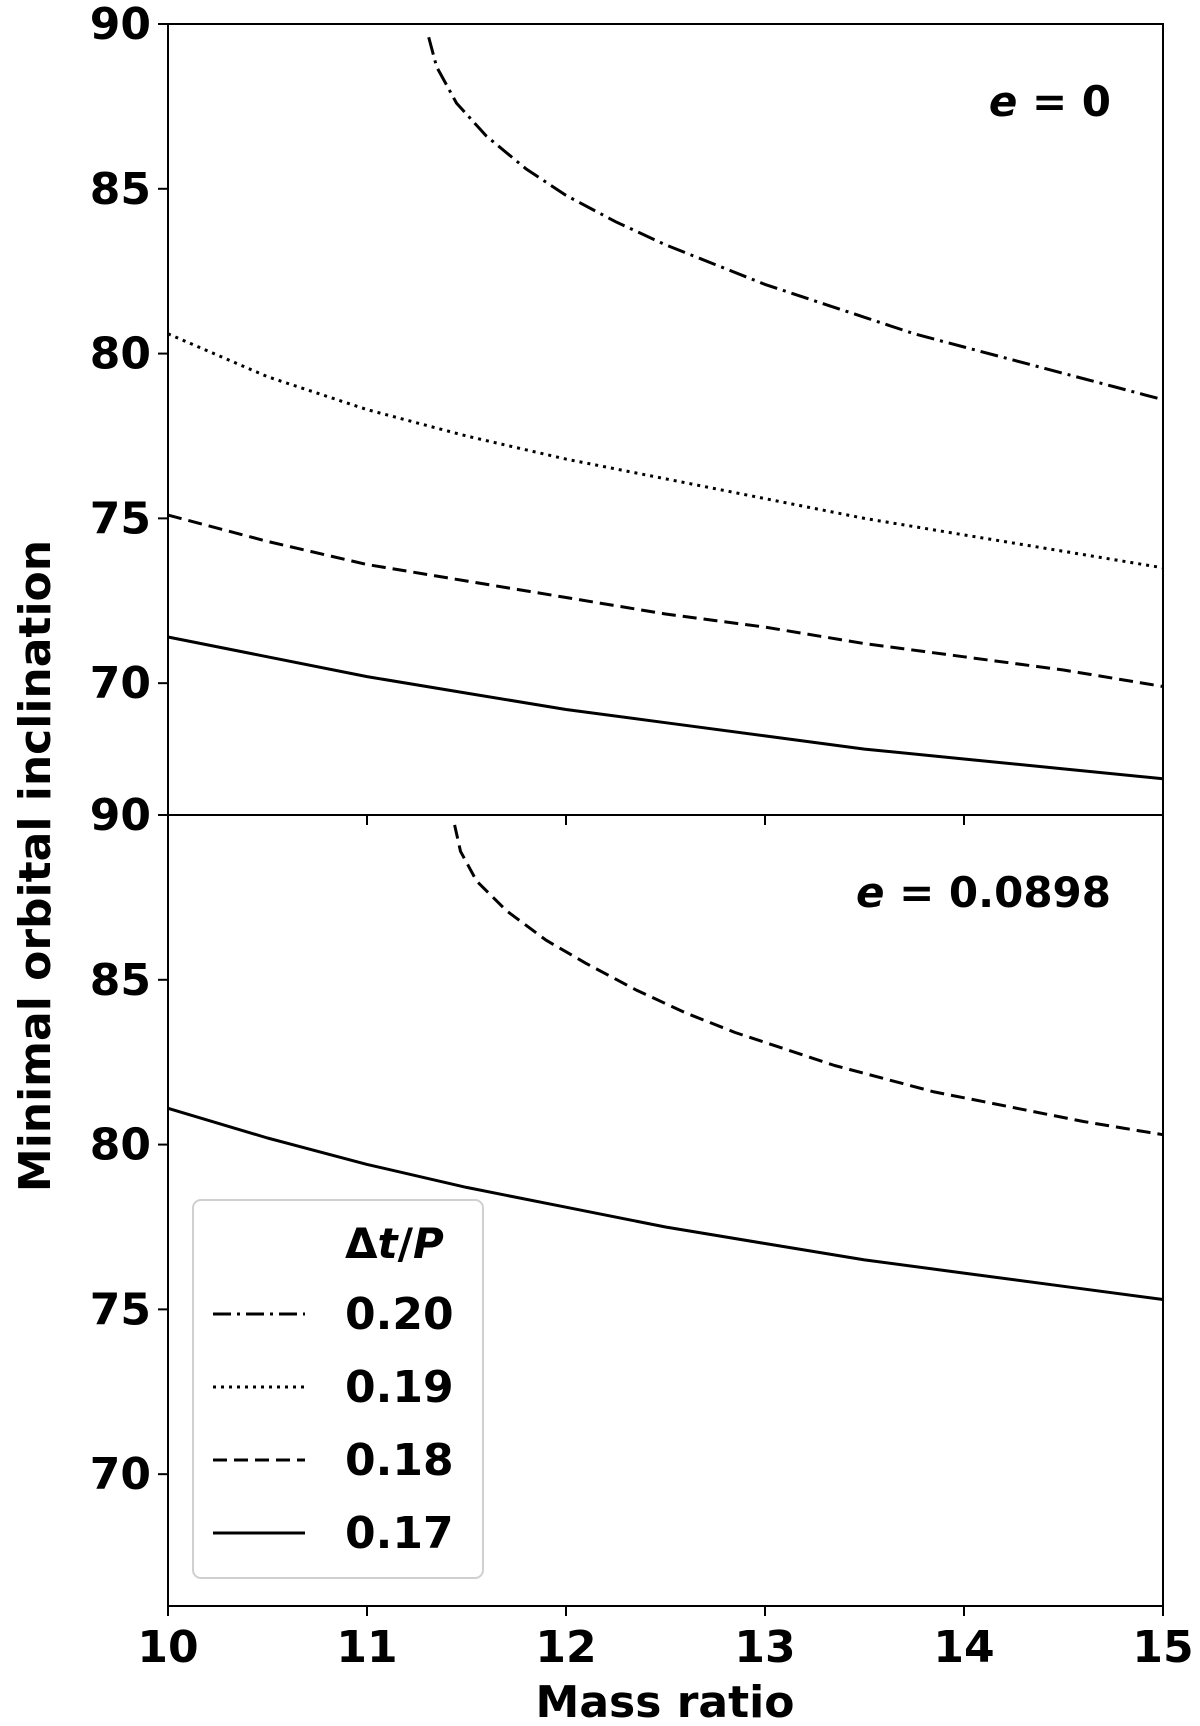  Describe the element at coordinates (366, 1647) in the screenshot. I see `x-tick-label: 11` at that location.